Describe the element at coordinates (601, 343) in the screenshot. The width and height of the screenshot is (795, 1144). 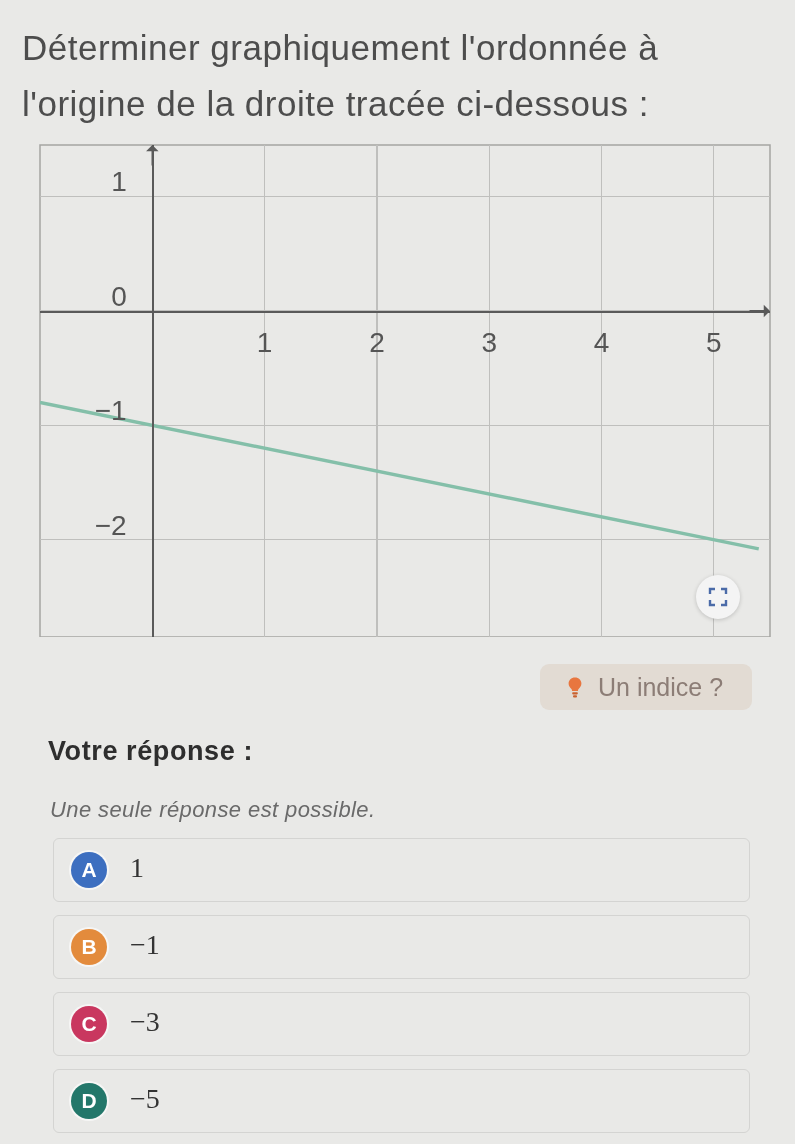
I see `x-tick-label: 4` at that location.